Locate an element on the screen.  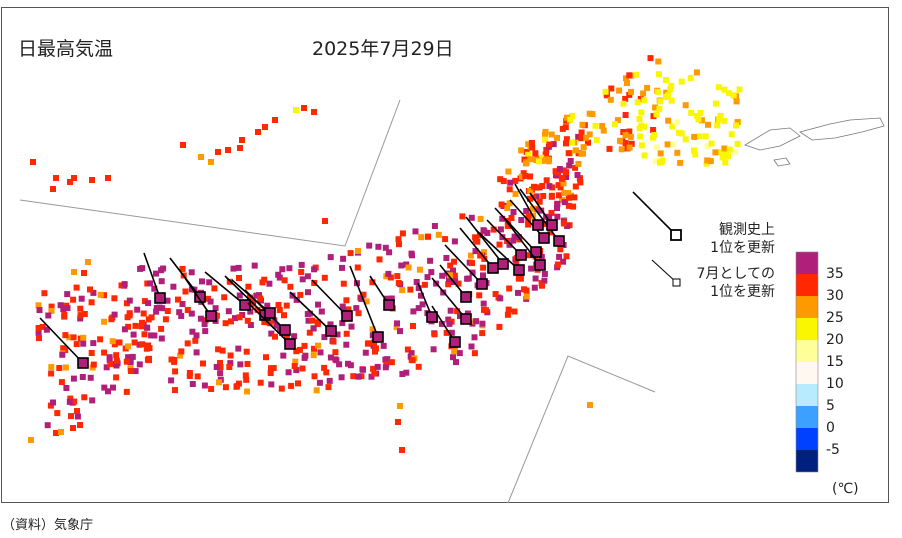
inset-line is located at coordinates (581, 429).